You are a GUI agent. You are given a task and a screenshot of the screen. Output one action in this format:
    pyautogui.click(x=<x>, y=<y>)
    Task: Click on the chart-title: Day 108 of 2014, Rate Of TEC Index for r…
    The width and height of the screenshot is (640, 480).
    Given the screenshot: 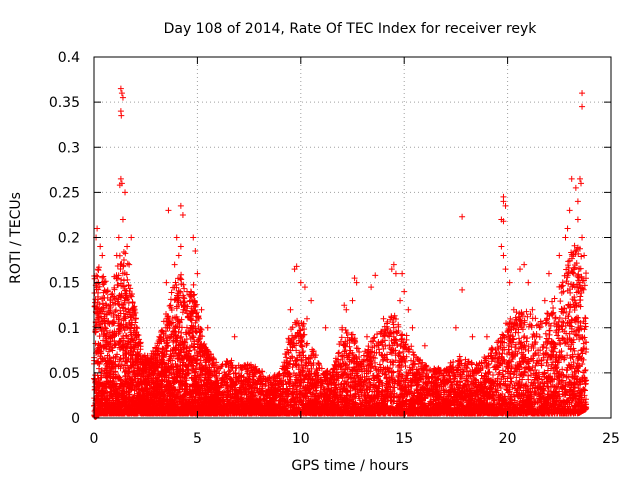 What is the action you would take?
    pyautogui.click(x=351, y=29)
    